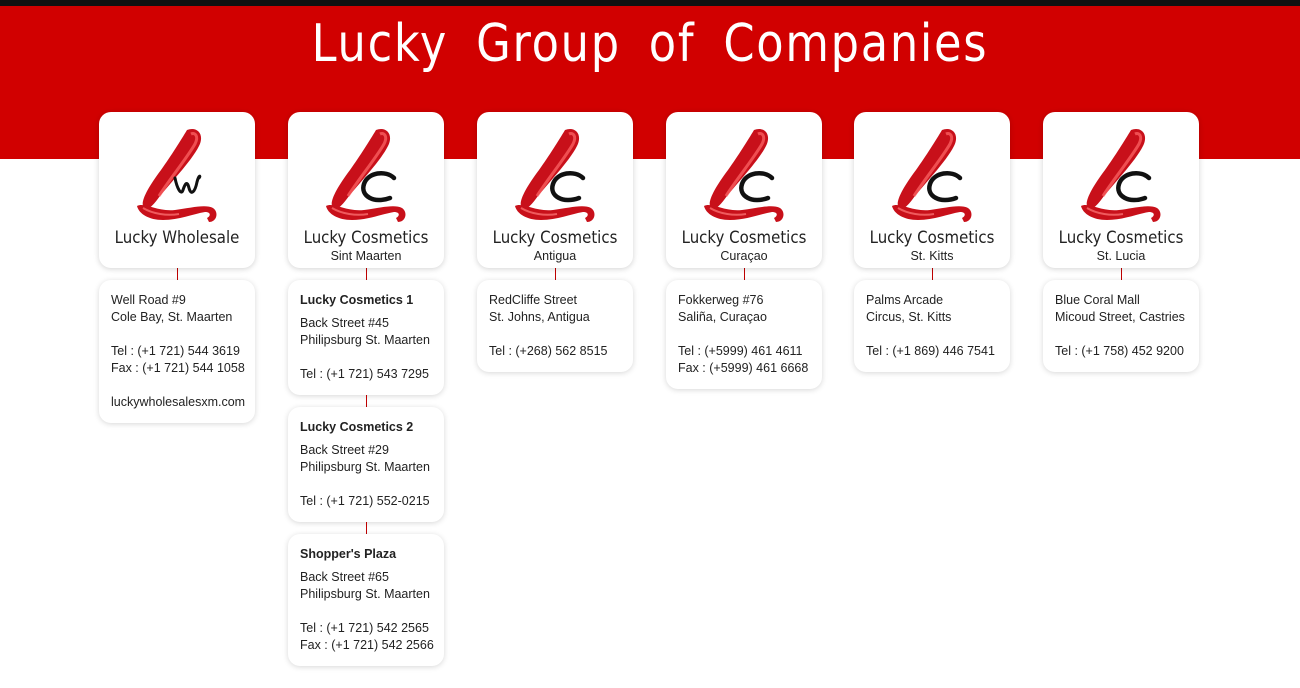 This screenshot has width=1300, height=688. What do you see at coordinates (1097, 300) in the screenshot?
I see `address-line: Blue Coral Mall` at bounding box center [1097, 300].